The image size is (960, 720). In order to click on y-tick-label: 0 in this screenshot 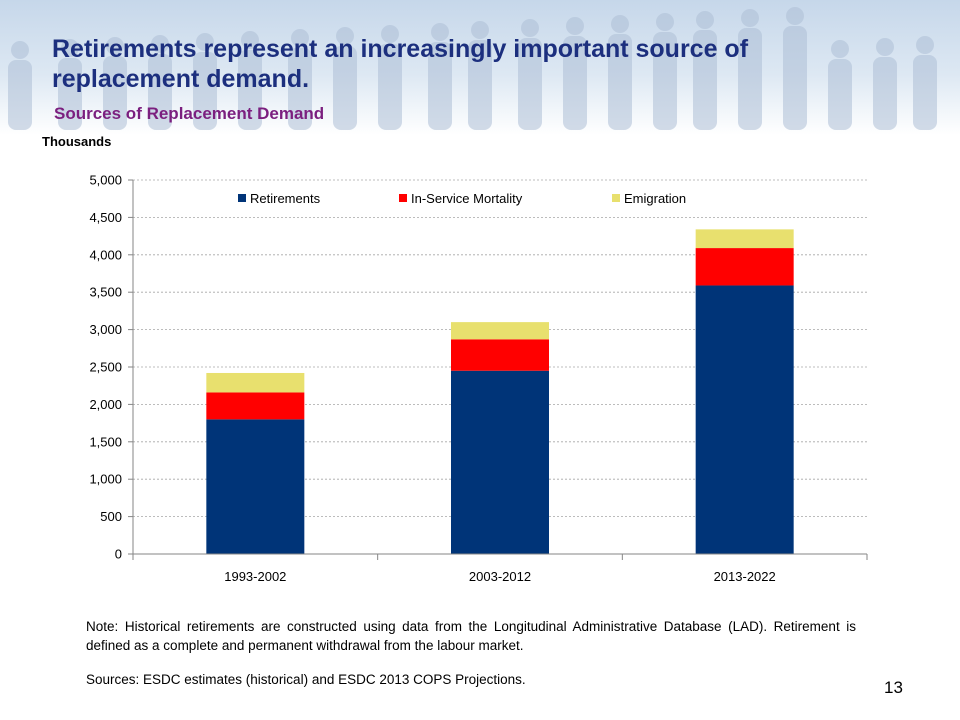, I will do `click(118, 554)`.